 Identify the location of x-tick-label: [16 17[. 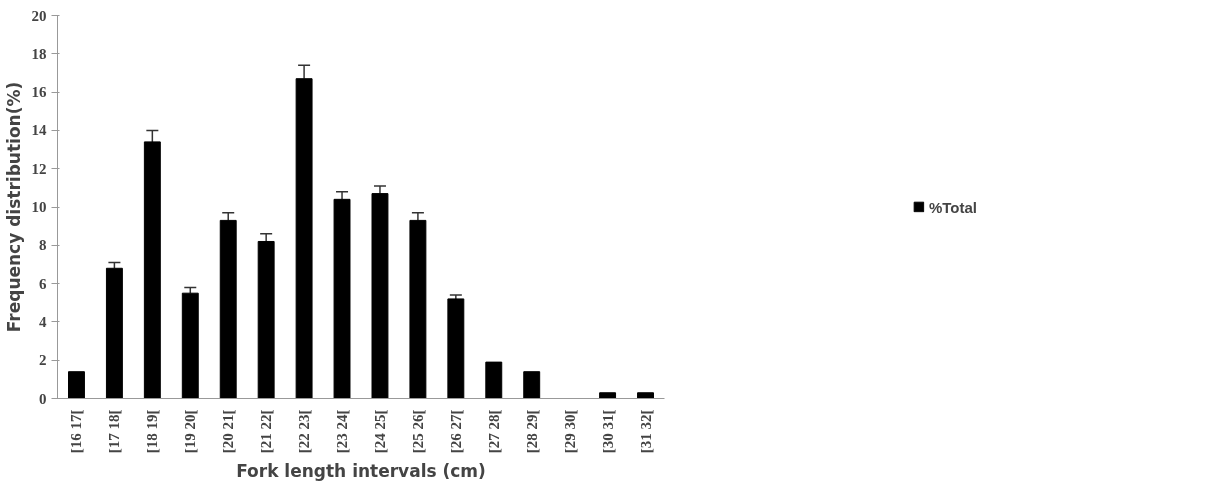
(76, 431).